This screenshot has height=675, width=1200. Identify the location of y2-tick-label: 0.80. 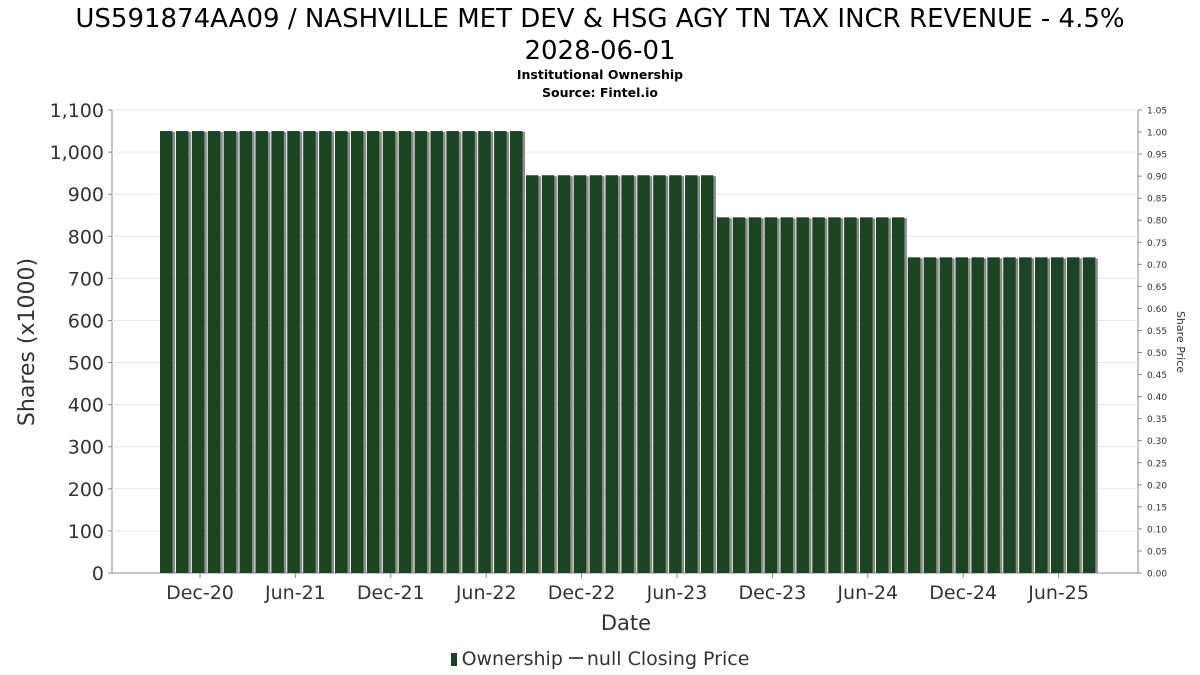
(1157, 222).